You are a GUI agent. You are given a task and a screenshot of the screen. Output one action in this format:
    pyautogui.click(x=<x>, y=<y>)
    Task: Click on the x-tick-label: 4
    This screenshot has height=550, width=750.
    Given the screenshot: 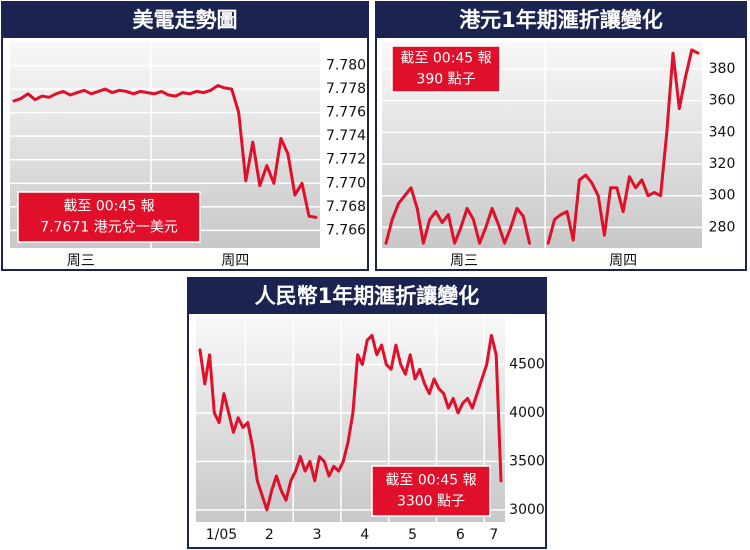 What is the action you would take?
    pyautogui.click(x=364, y=535)
    